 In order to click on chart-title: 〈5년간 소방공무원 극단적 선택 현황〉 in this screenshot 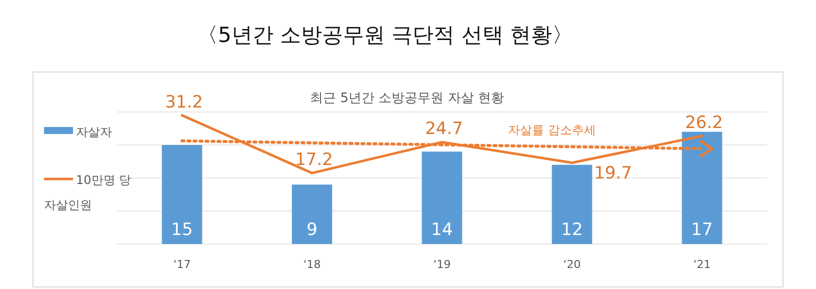, I will do `click(385, 35)`.